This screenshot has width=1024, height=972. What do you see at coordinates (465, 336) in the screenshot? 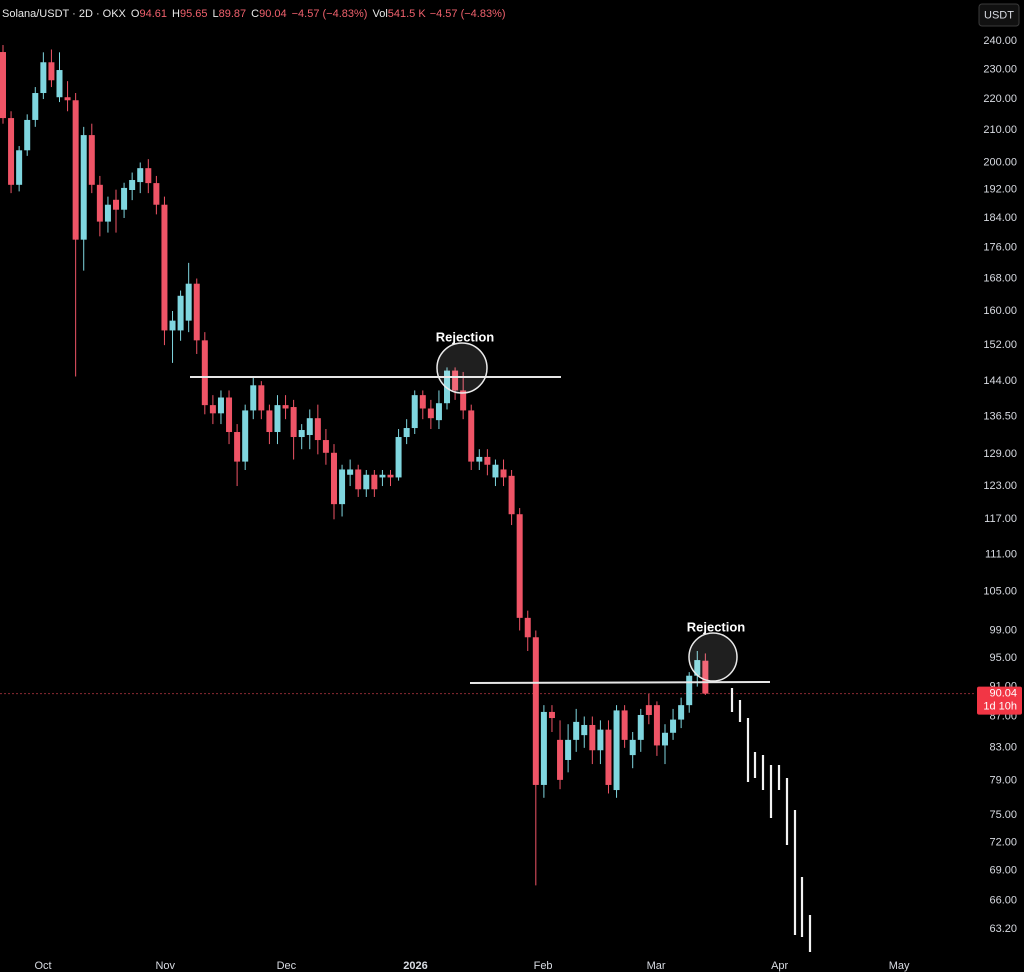
I see `annotation-text: Rejection` at bounding box center [465, 336].